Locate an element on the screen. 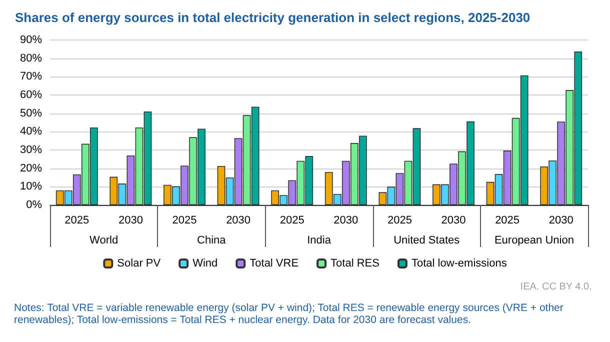 The height and width of the screenshot is (342, 610). y-tick-label: 40% is located at coordinates (31, 132).